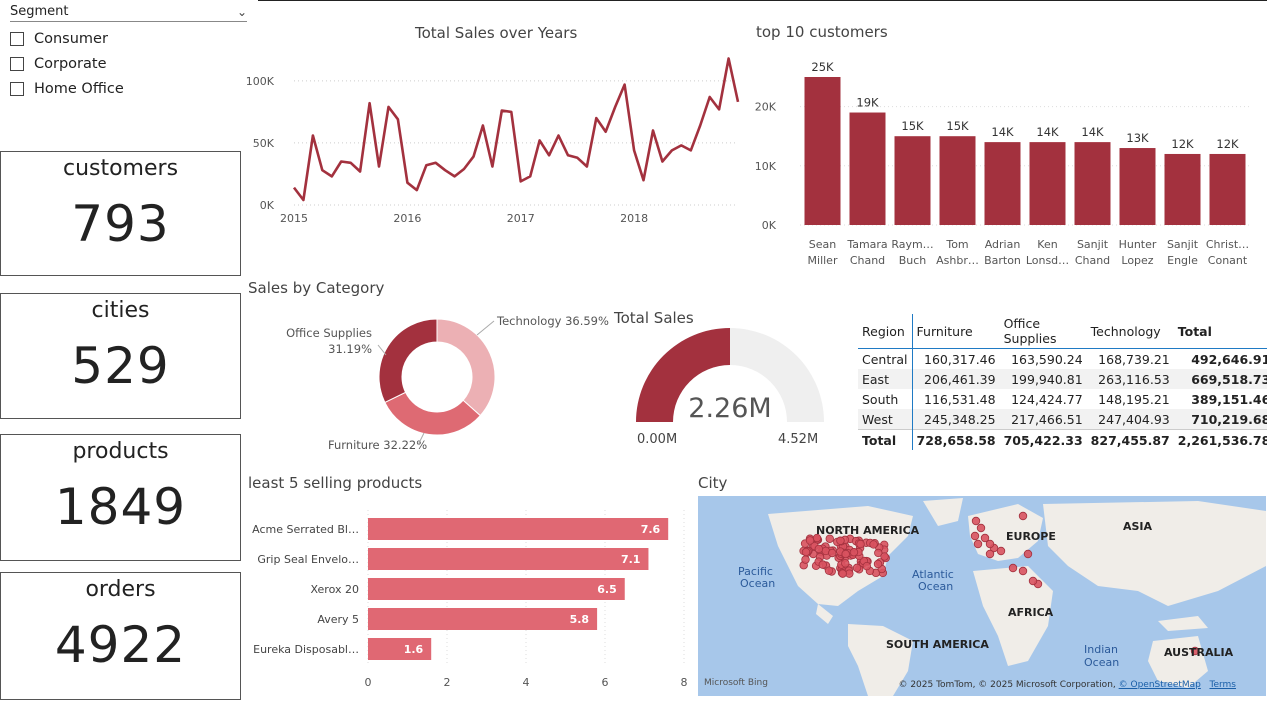 This screenshot has height=703, width=1267. Describe the element at coordinates (120, 451) in the screenshot. I see `kpi-label: products` at that location.